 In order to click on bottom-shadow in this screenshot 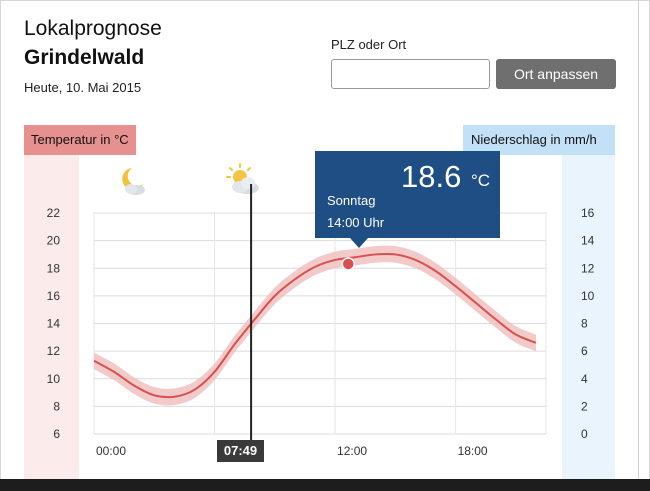, I will do `click(325, 485)`.